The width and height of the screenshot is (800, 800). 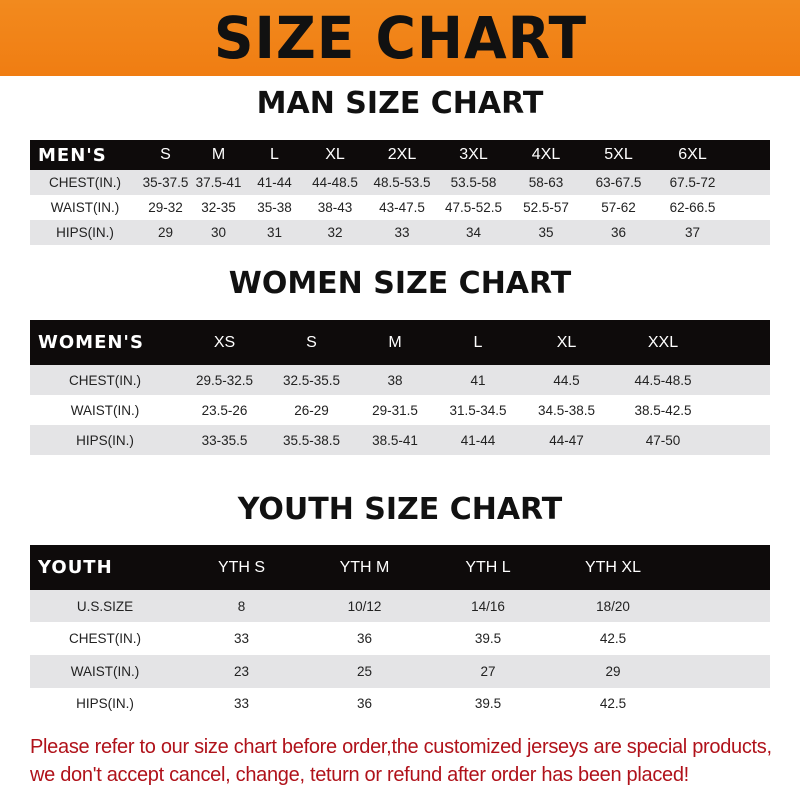 What do you see at coordinates (546, 182) in the screenshot?
I see `measurement-value: 58-63` at bounding box center [546, 182].